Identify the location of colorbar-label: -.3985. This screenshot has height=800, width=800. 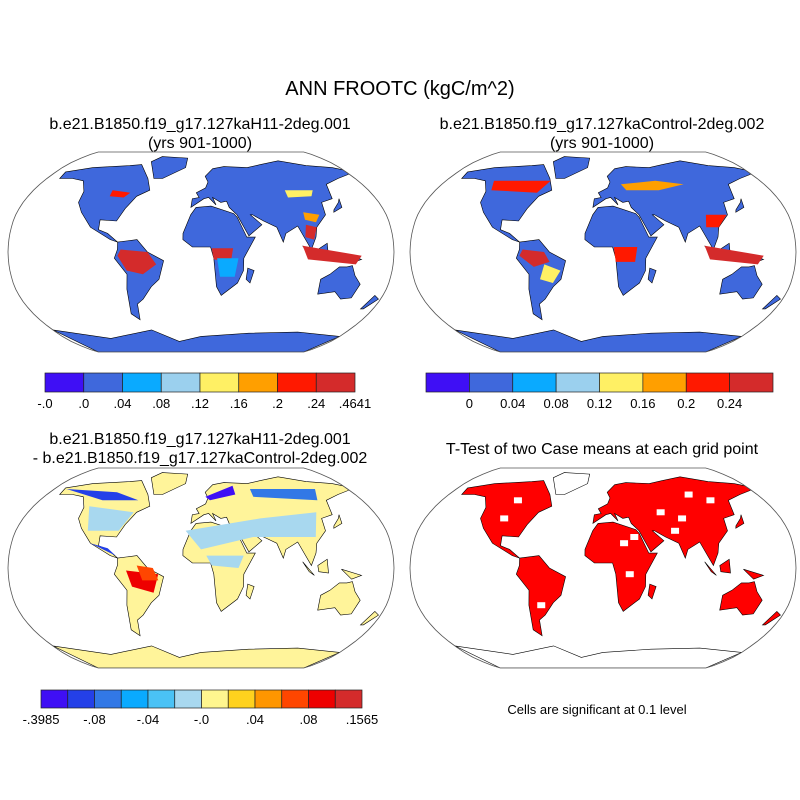
(41, 719).